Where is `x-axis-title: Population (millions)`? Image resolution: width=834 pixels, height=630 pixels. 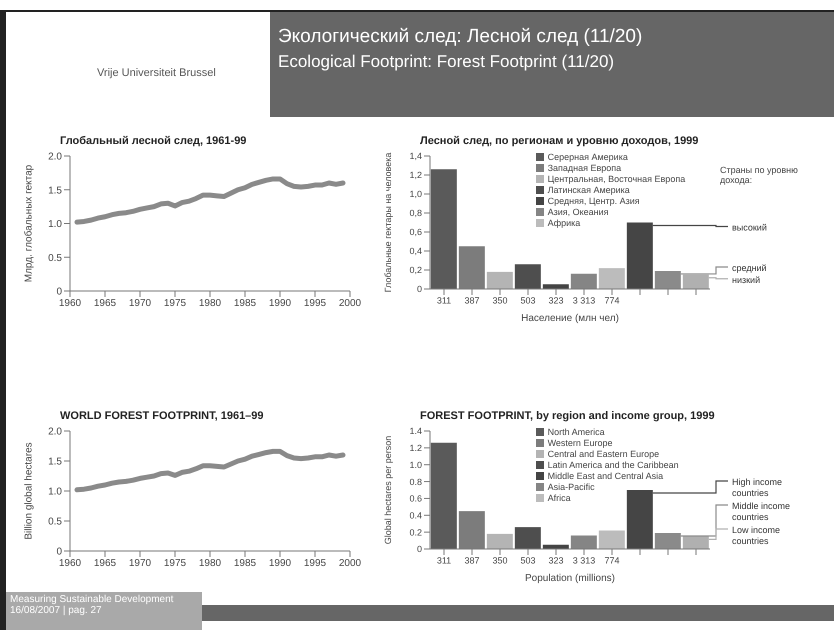 x-axis-title: Population (millions) is located at coordinates (570, 578).